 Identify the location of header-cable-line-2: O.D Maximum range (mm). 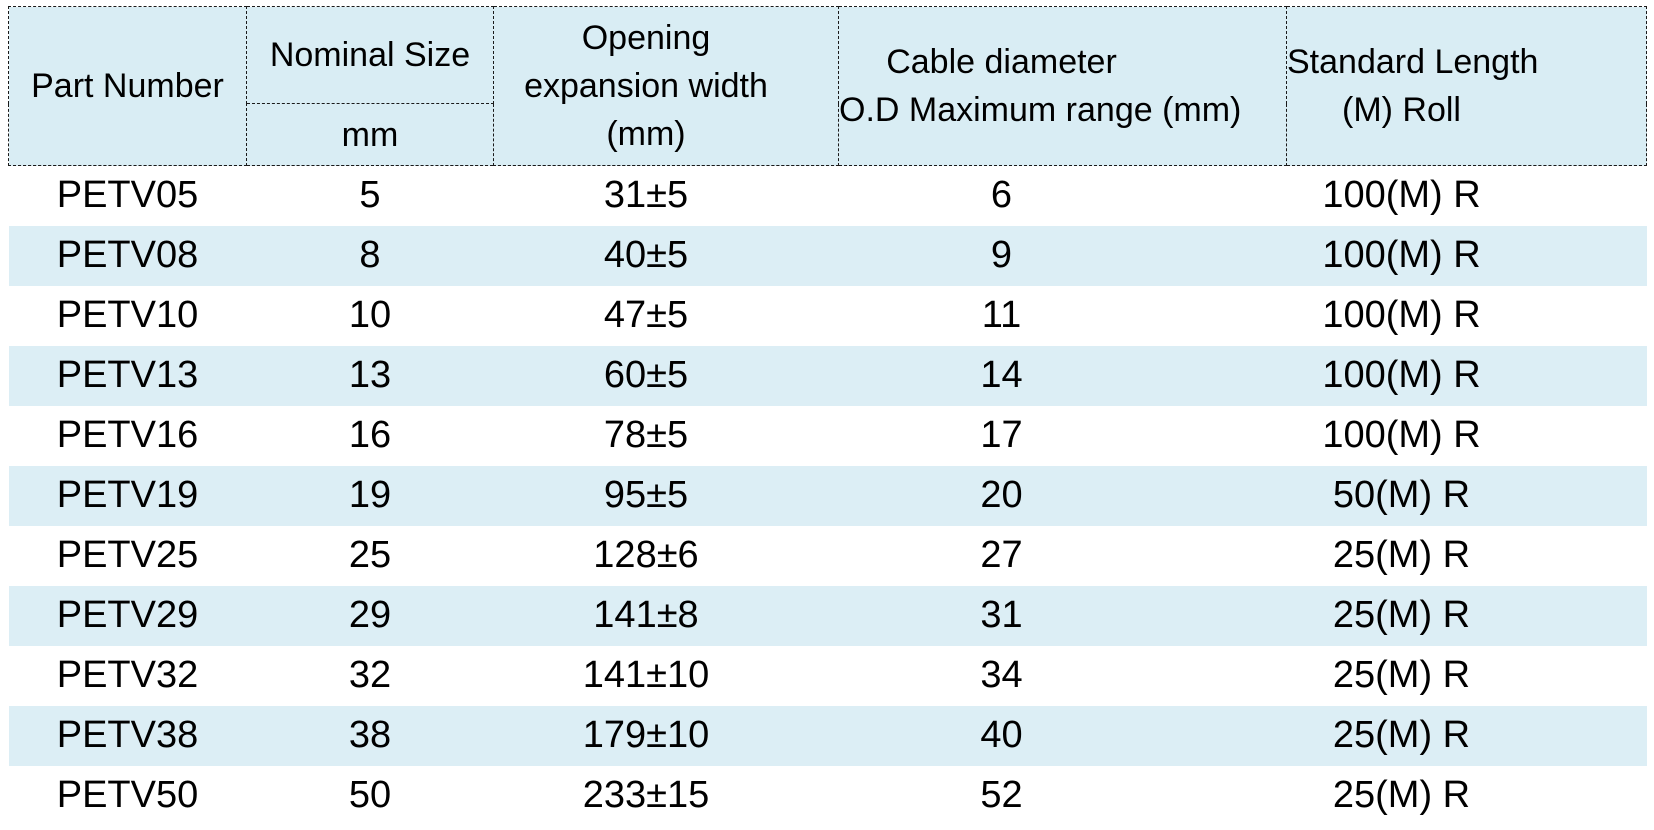
(1040, 110).